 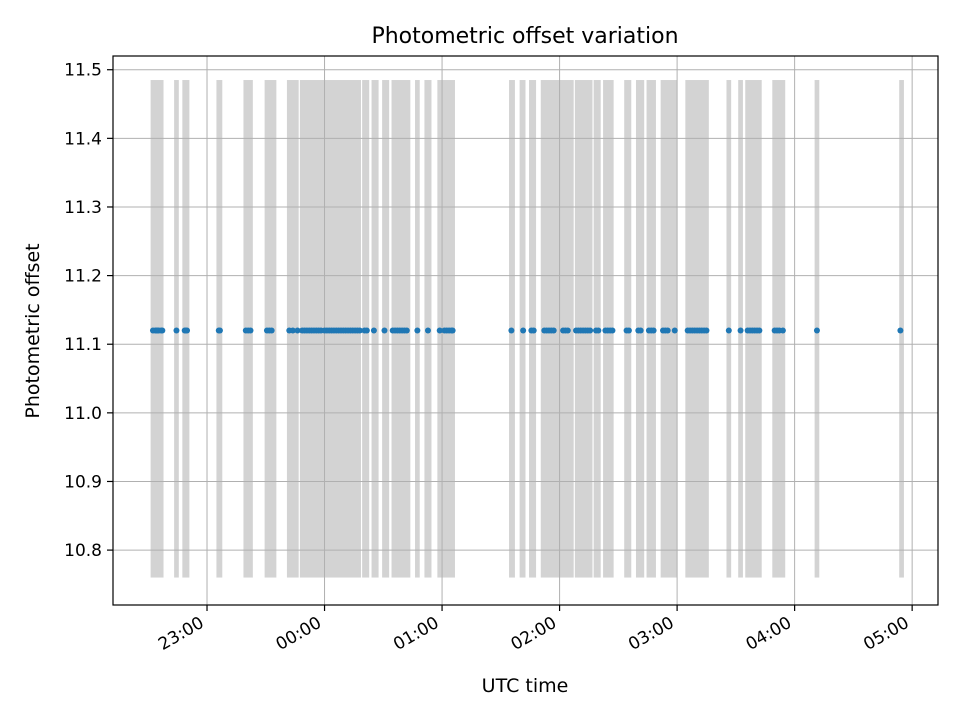 I want to click on y-axis: 10.8 10.9 11.0 11.1 11.2 11.3 11.4 11.5, so click(x=88, y=311).